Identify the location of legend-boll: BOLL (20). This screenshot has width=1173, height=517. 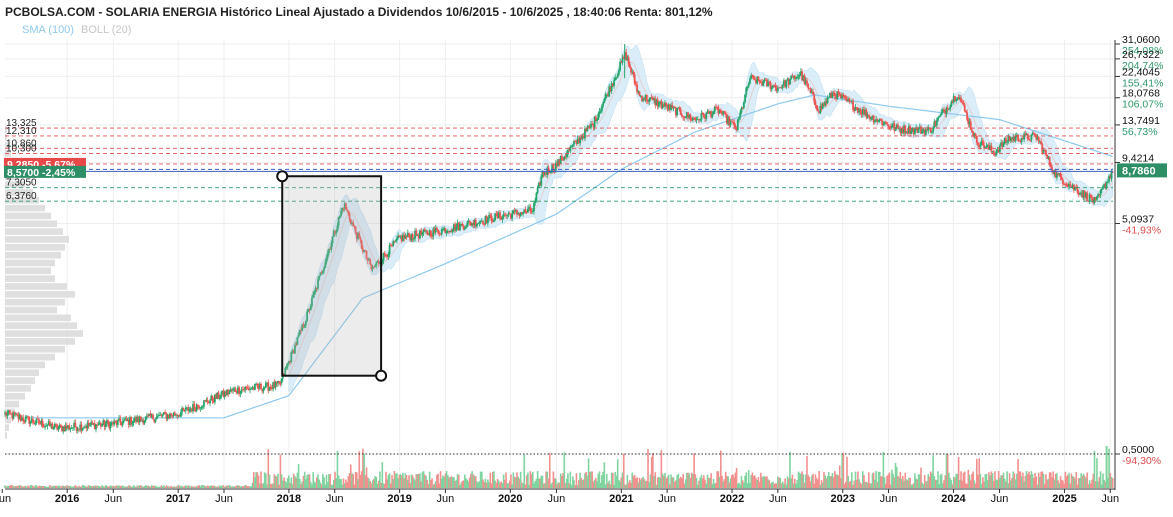
(106, 30).